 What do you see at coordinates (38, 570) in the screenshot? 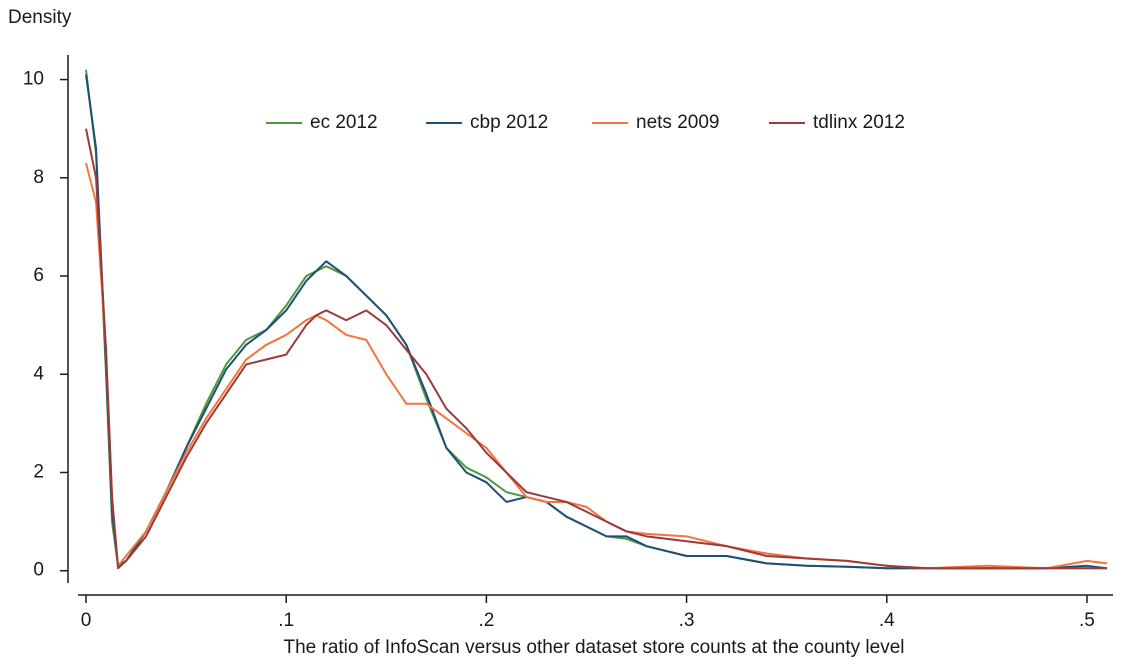
I see `y-tick-label: 0` at bounding box center [38, 570].